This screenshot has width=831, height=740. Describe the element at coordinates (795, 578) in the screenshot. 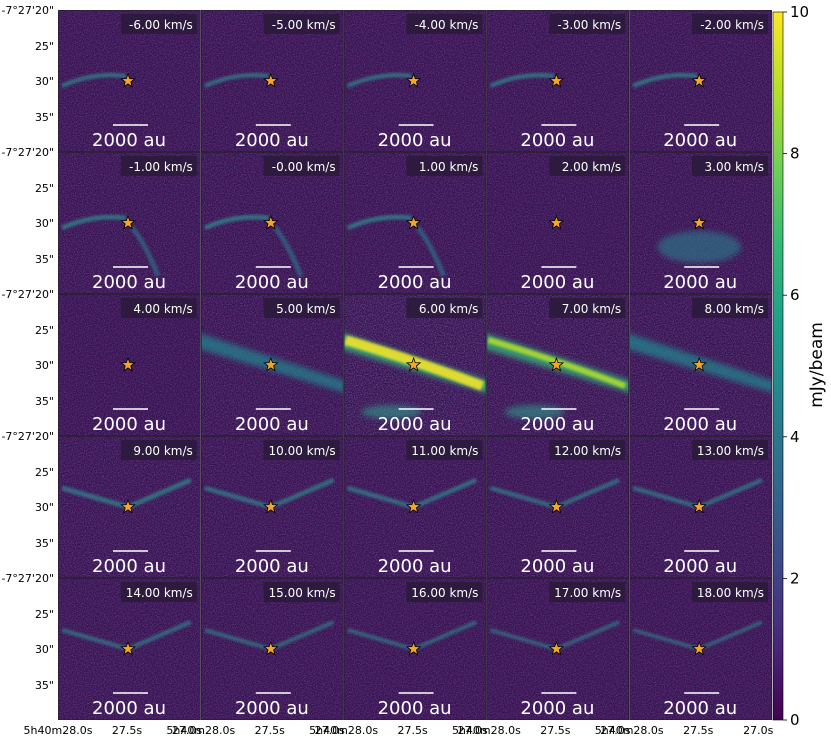

I see `colorbar-tick-label: 2` at that location.